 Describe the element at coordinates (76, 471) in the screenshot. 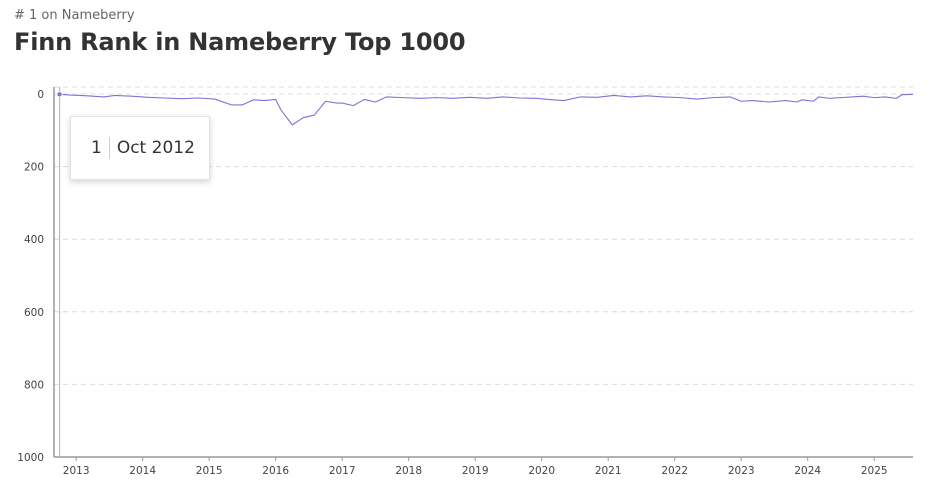

I see `x-tick-label-2013: 2013` at that location.